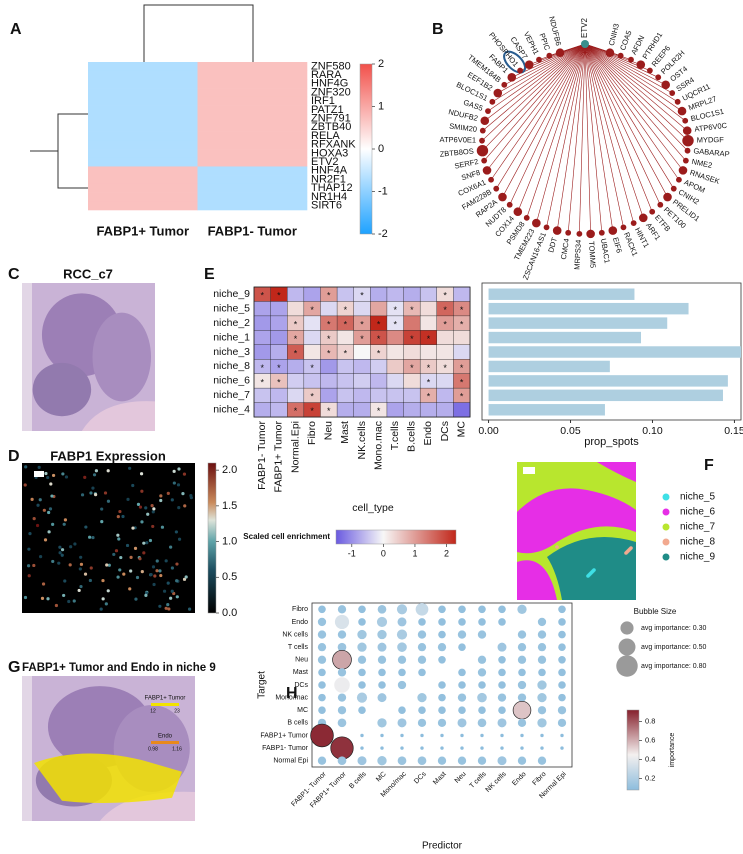 This screenshot has height=854, width=743. What do you see at coordinates (329, 197) in the screenshot?
I see `row-label: NR1H4` at bounding box center [329, 197].